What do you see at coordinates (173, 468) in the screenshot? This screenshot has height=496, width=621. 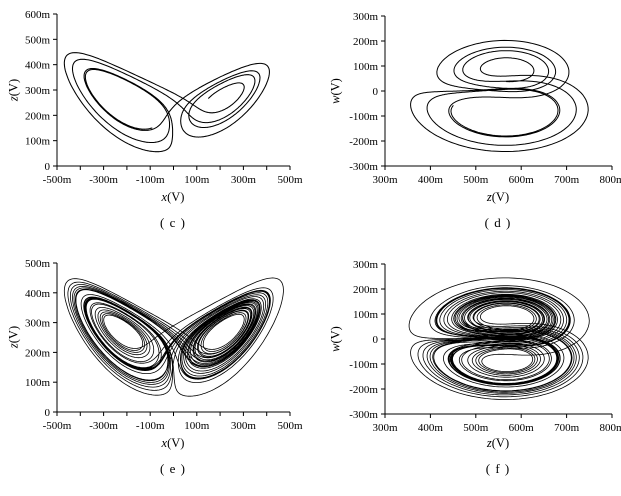 I see `panel-caption: ( e )` at bounding box center [173, 468].